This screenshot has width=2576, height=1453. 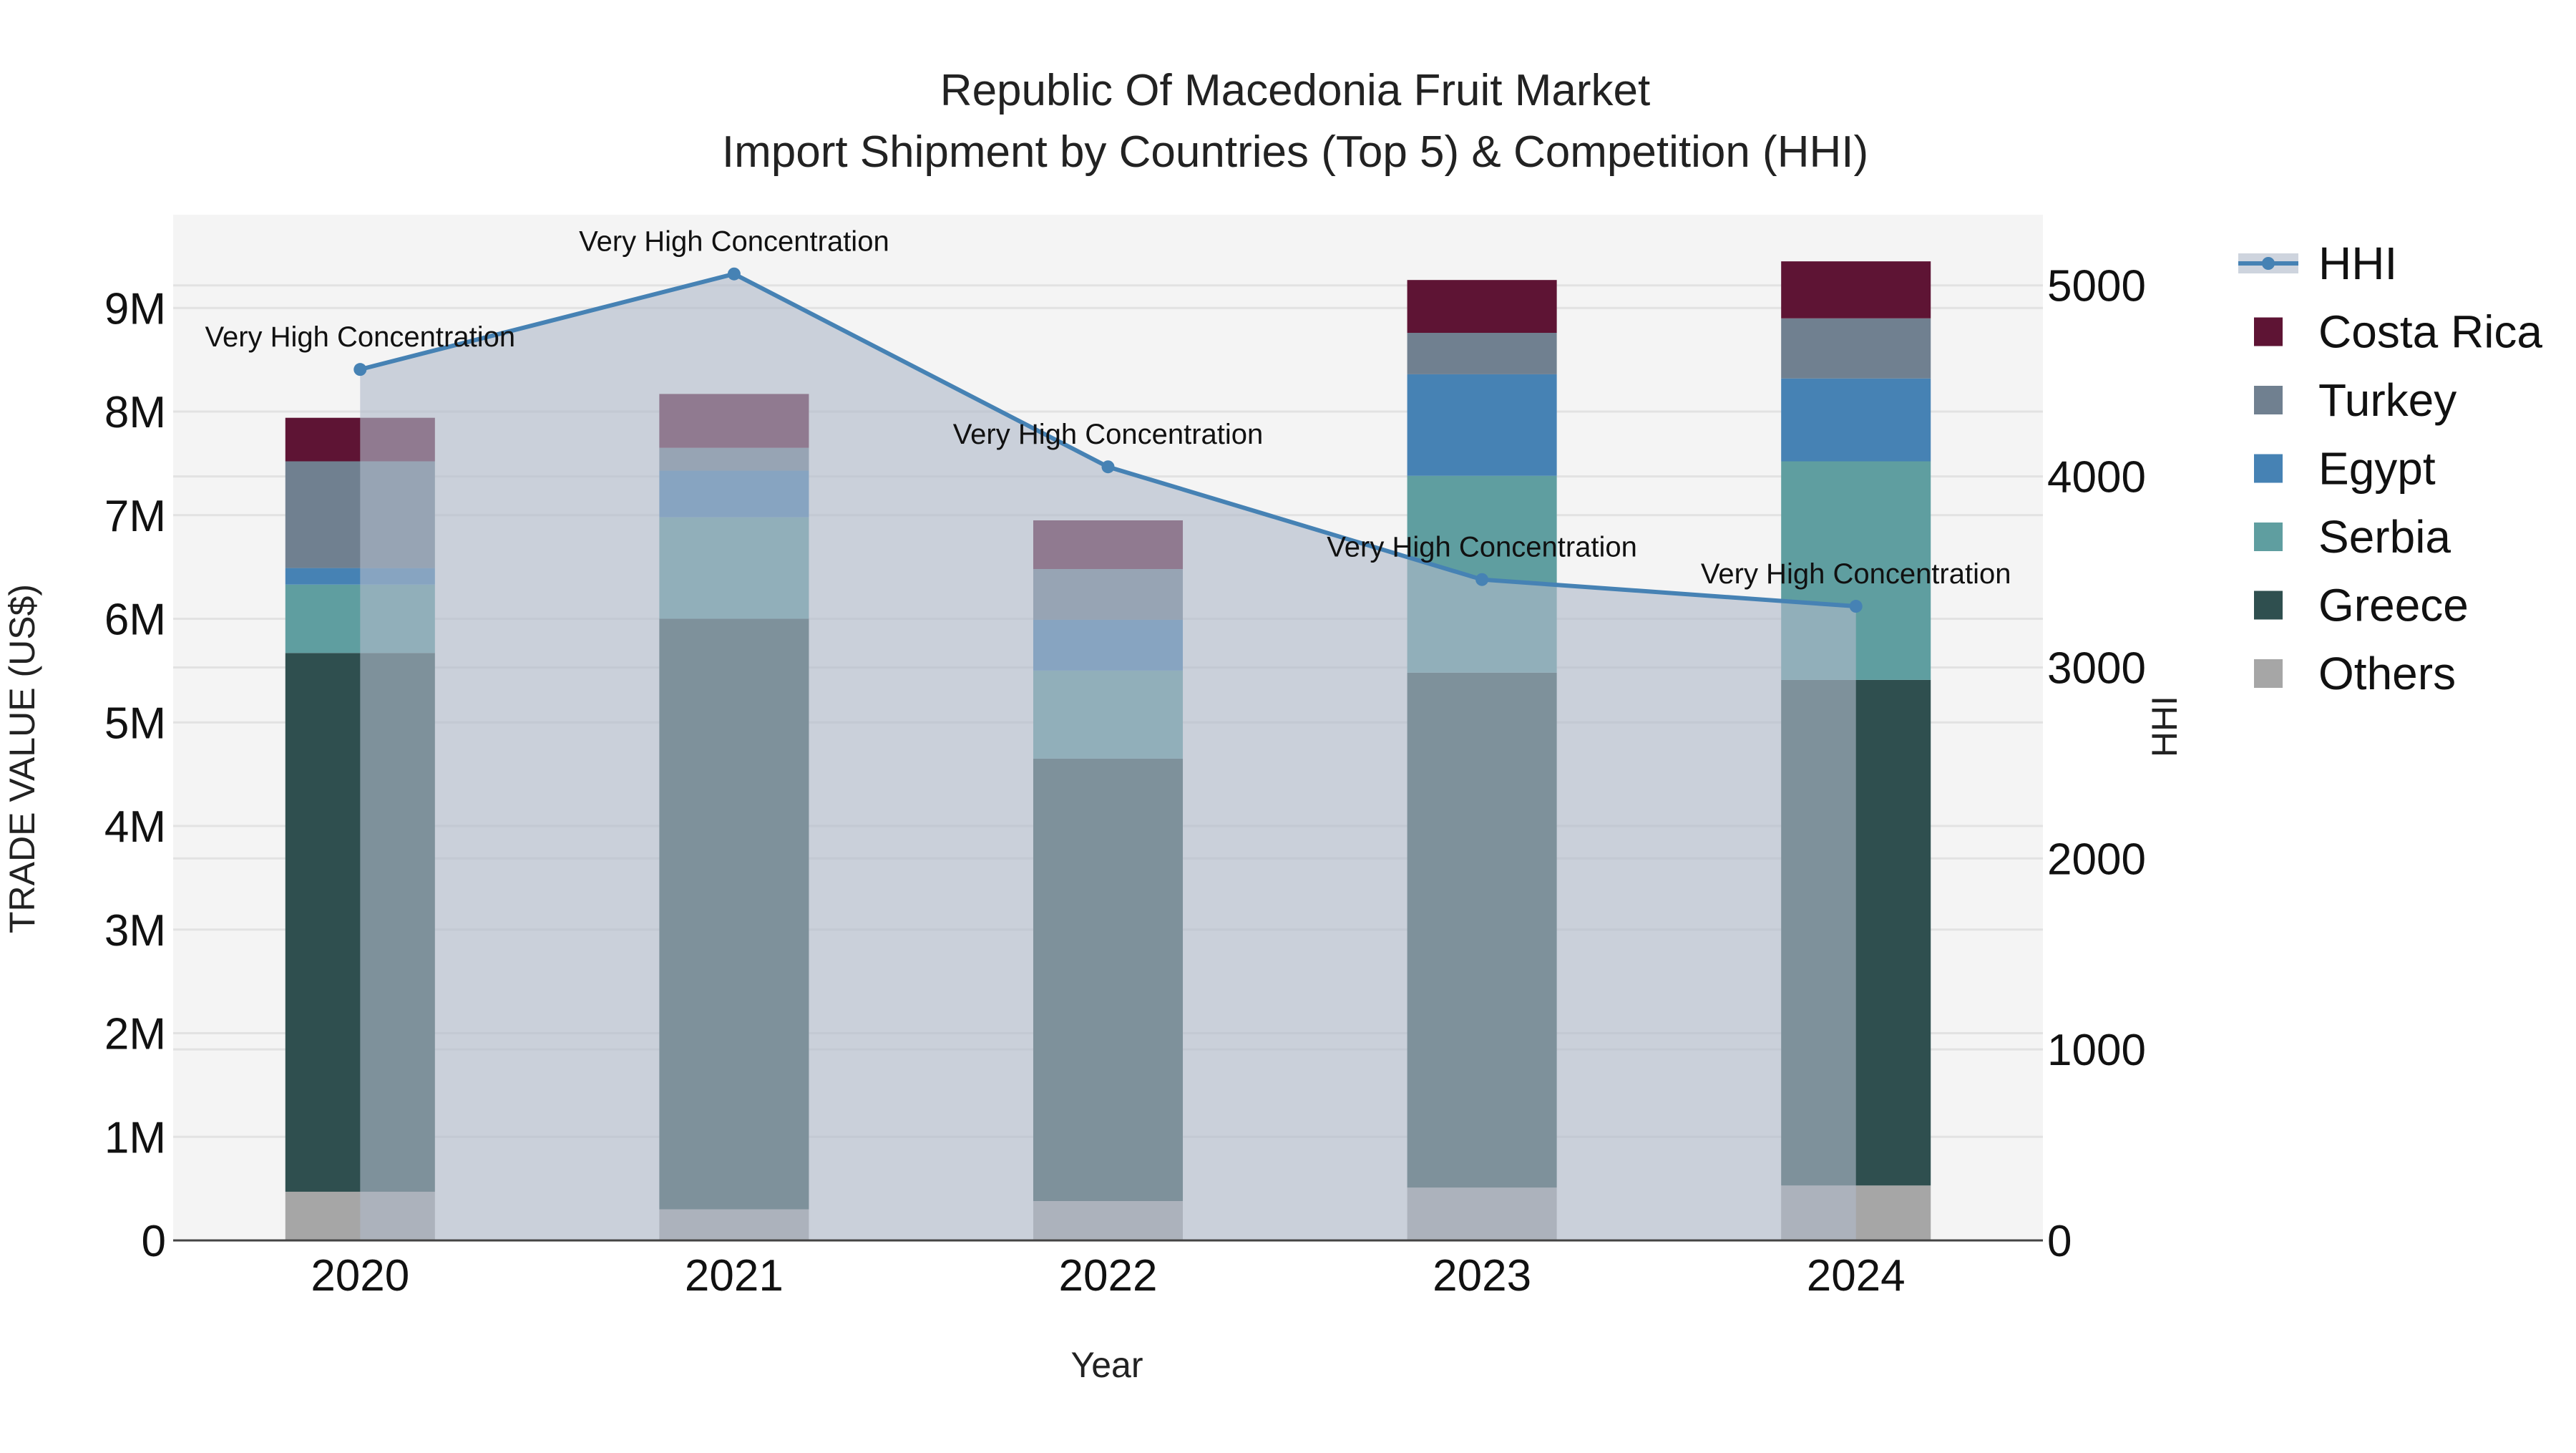 I want to click on y2-tick-label: 2000, so click(x=2096, y=859).